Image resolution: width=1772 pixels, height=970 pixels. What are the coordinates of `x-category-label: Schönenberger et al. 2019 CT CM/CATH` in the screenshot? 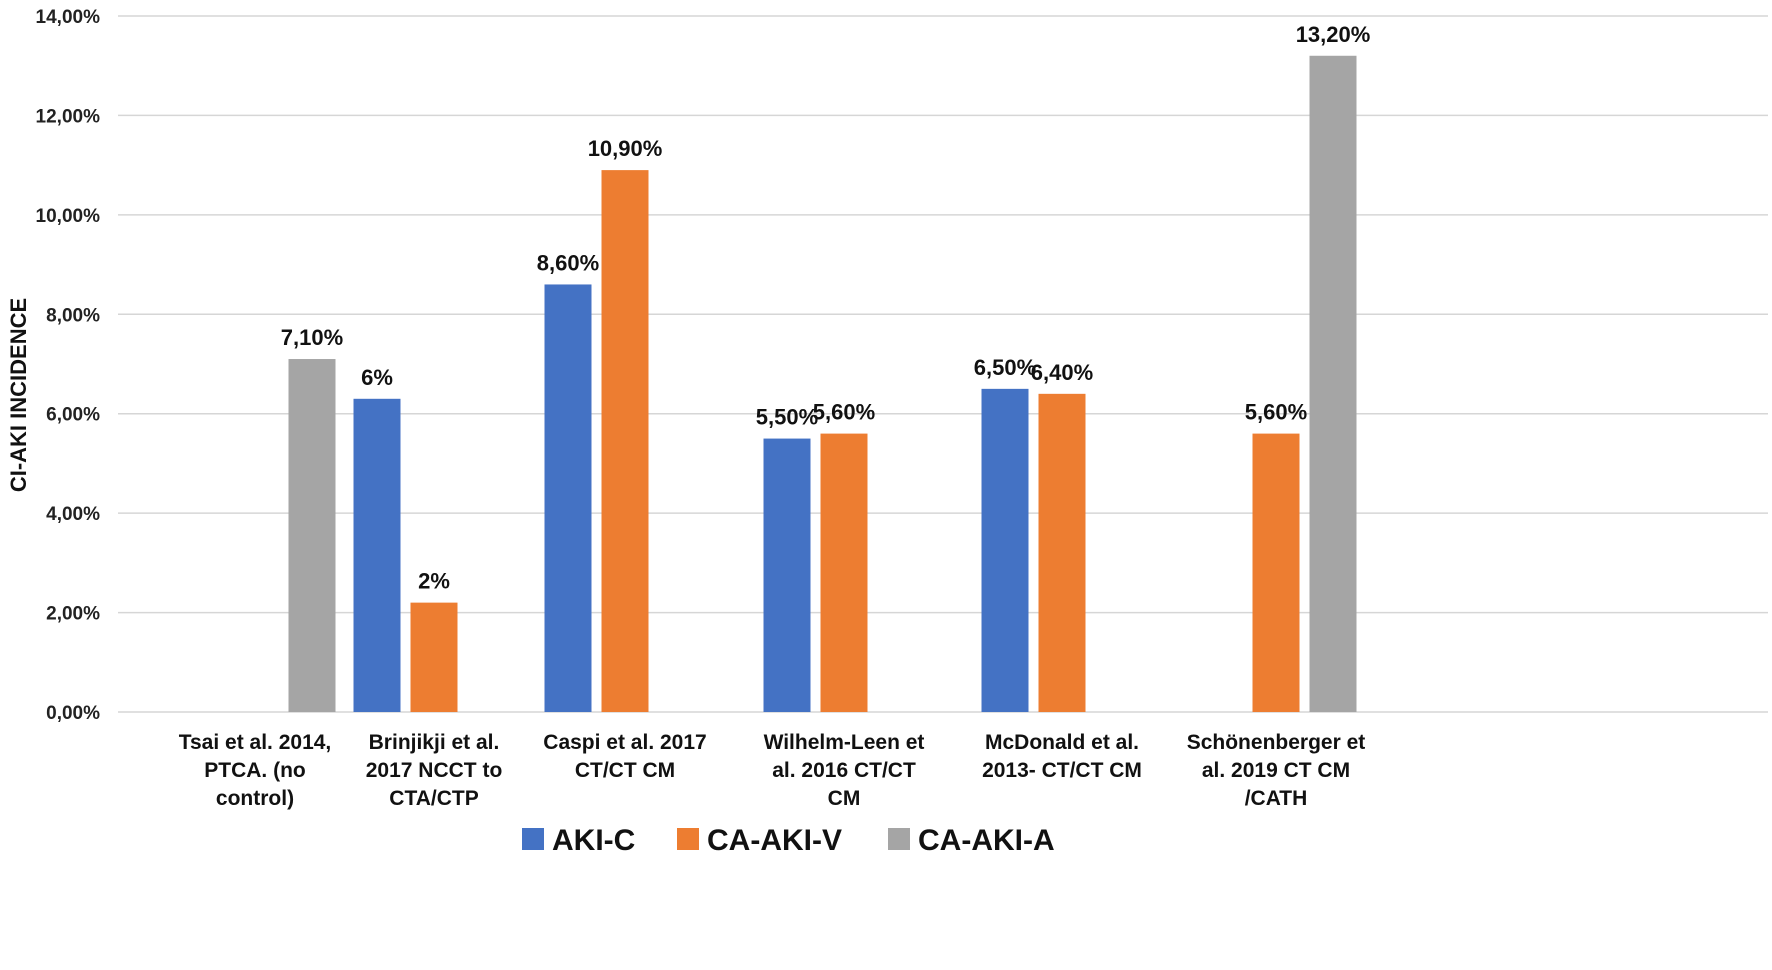 It's located at (1276, 770).